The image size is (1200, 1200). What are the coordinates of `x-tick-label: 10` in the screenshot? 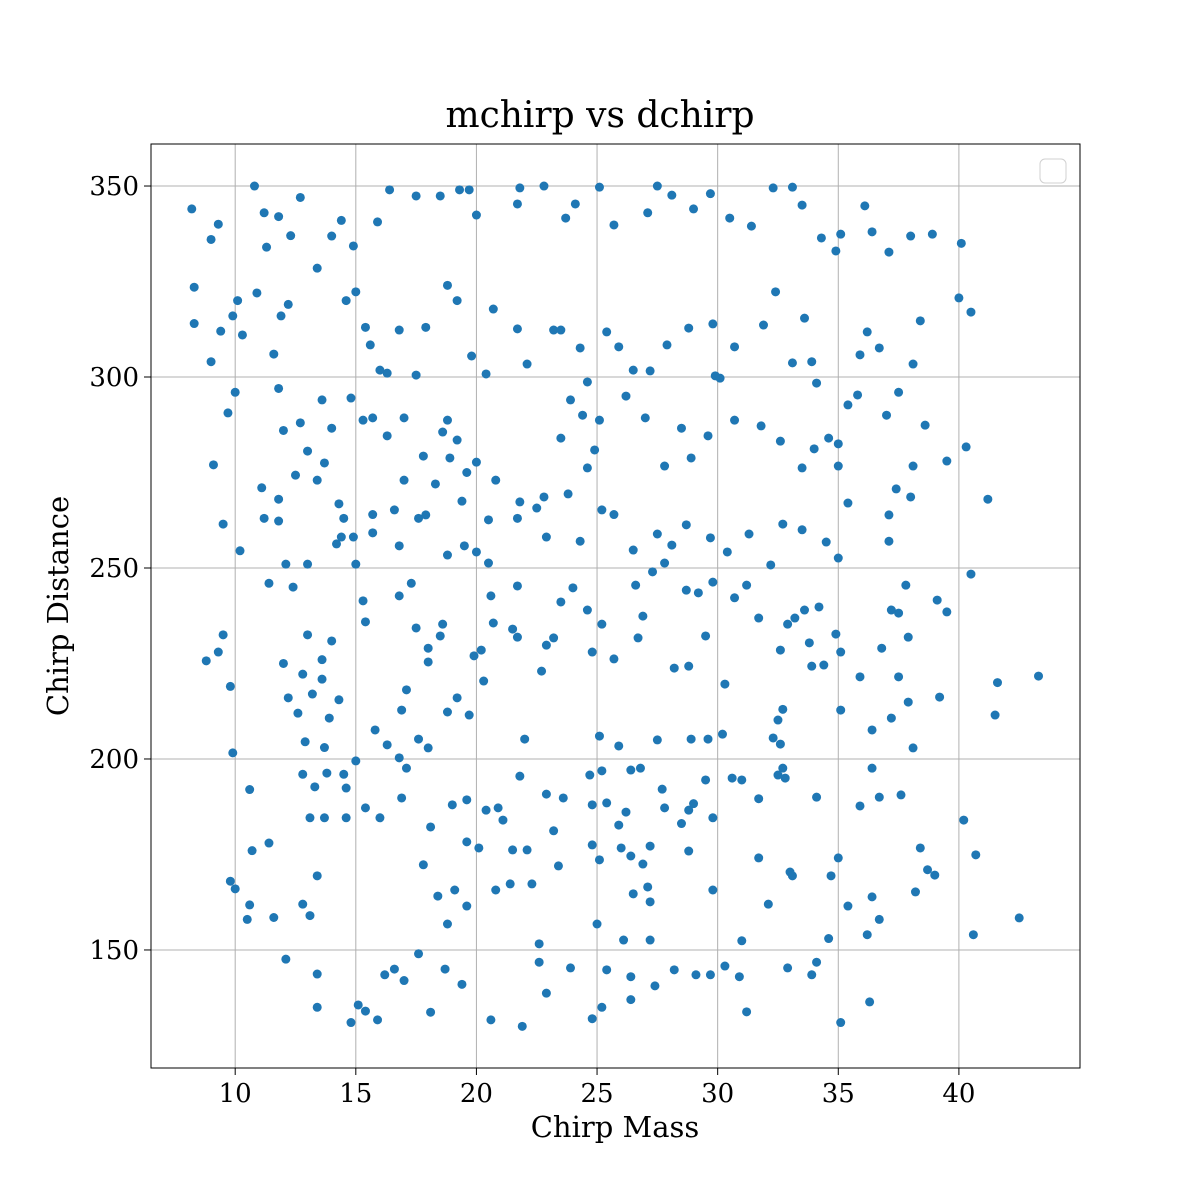 It's located at (235, 1094).